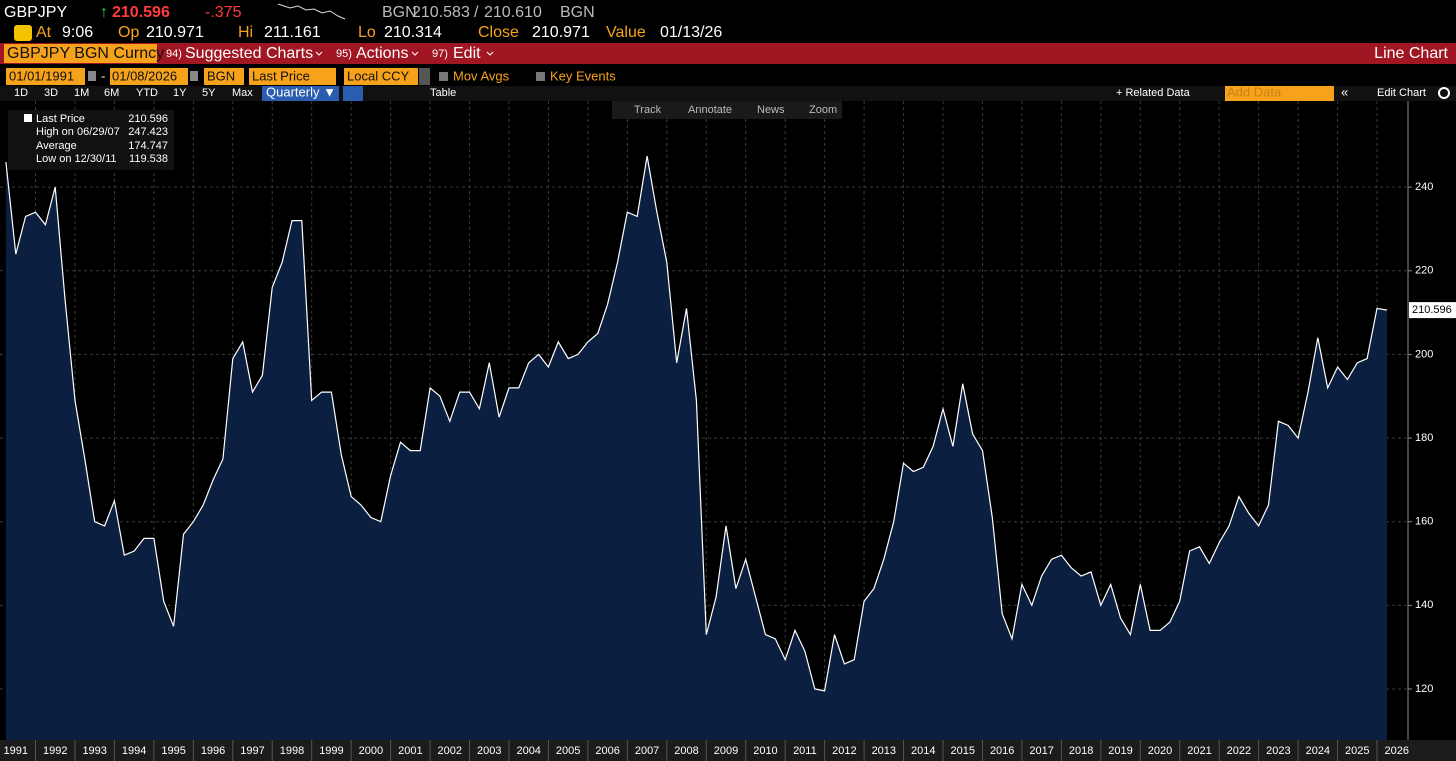  Describe the element at coordinates (561, 32) in the screenshot. I see `field-value: 210.971` at that location.